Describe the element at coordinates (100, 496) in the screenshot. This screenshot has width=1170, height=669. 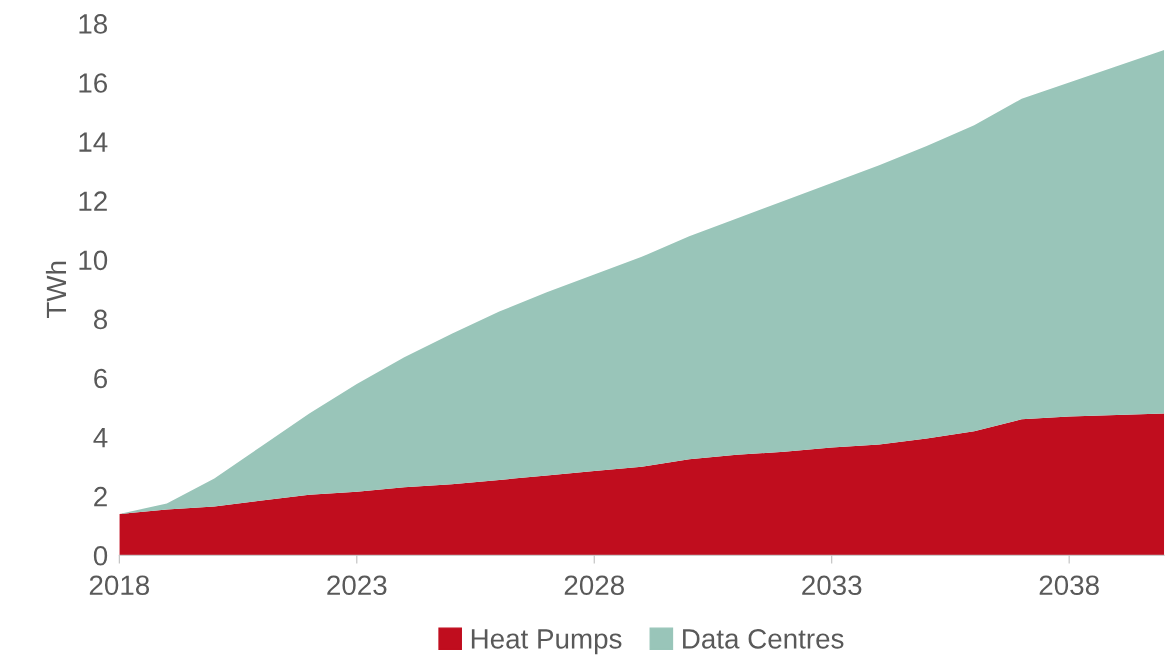
I see `y-tick-label: 2` at that location.